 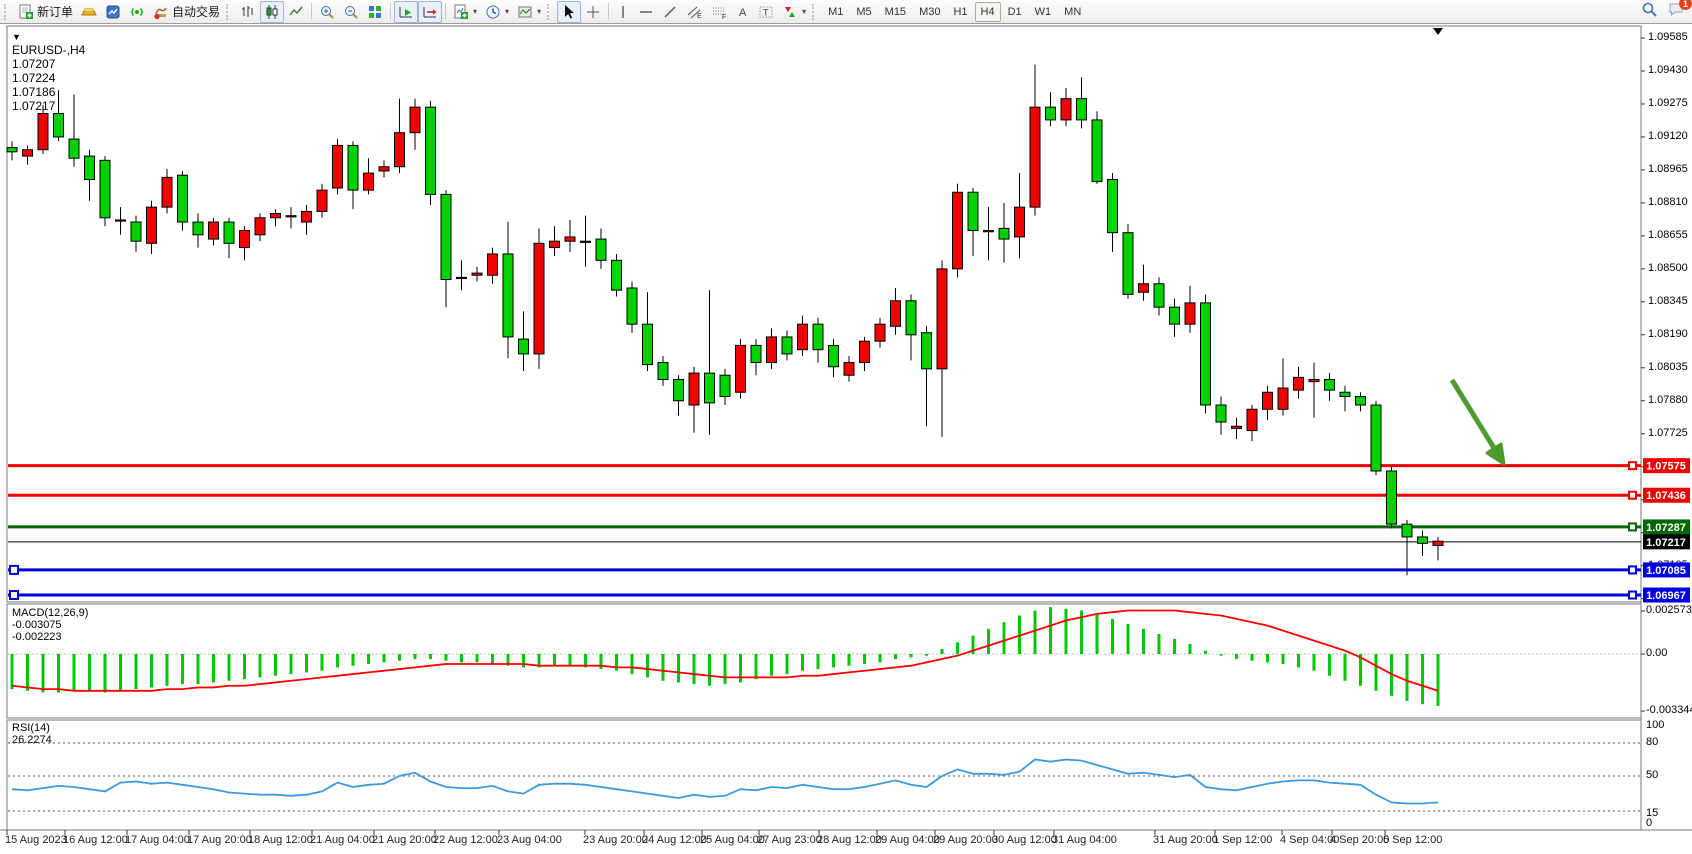 What do you see at coordinates (16, 37) in the screenshot?
I see `symbol-dropdown-icon: ▼` at bounding box center [16, 37].